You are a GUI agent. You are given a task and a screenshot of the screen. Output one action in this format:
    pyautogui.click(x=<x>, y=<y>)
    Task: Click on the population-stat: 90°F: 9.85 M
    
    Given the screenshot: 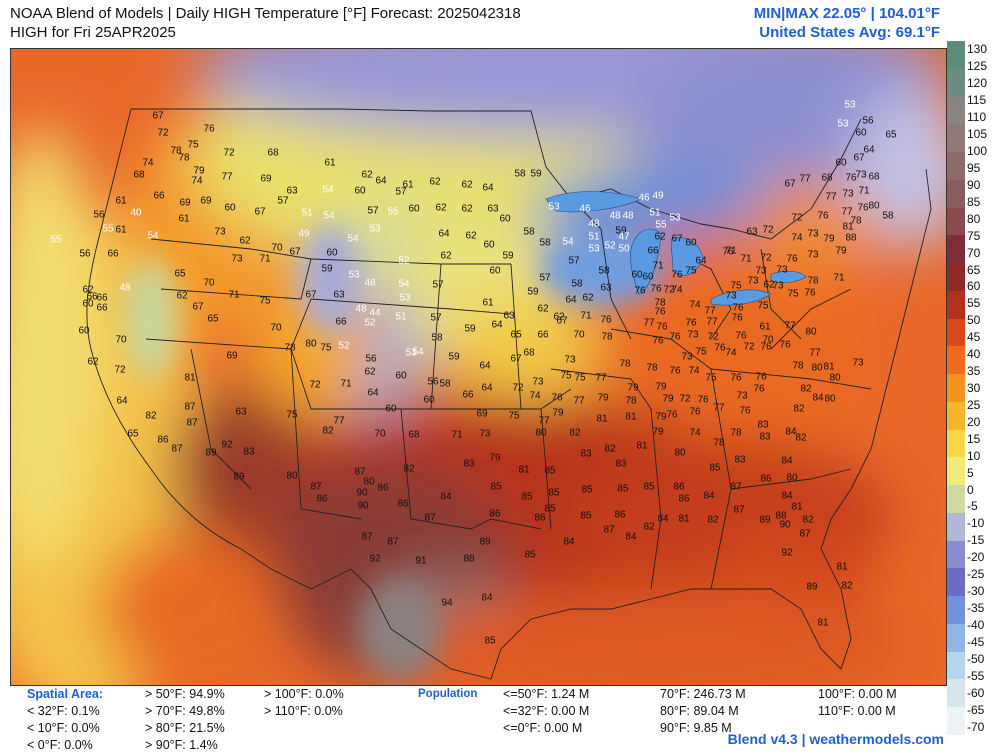 What is the action you would take?
    pyautogui.click(x=696, y=728)
    